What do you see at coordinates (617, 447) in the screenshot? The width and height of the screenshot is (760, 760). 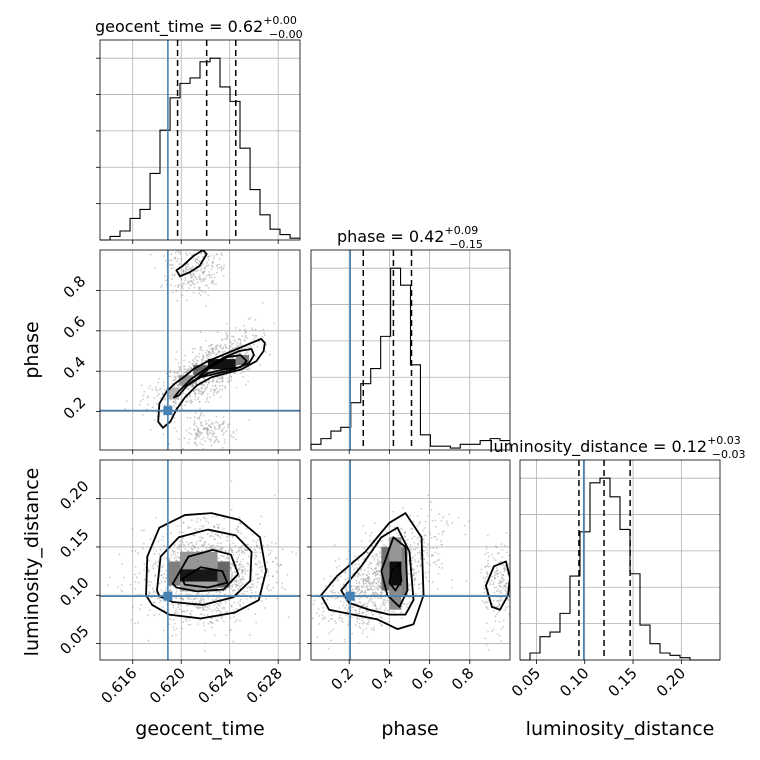 I see `title-luminosity-distance: luminosity_distance = 0.12+0.03 −0.03` at bounding box center [617, 447].